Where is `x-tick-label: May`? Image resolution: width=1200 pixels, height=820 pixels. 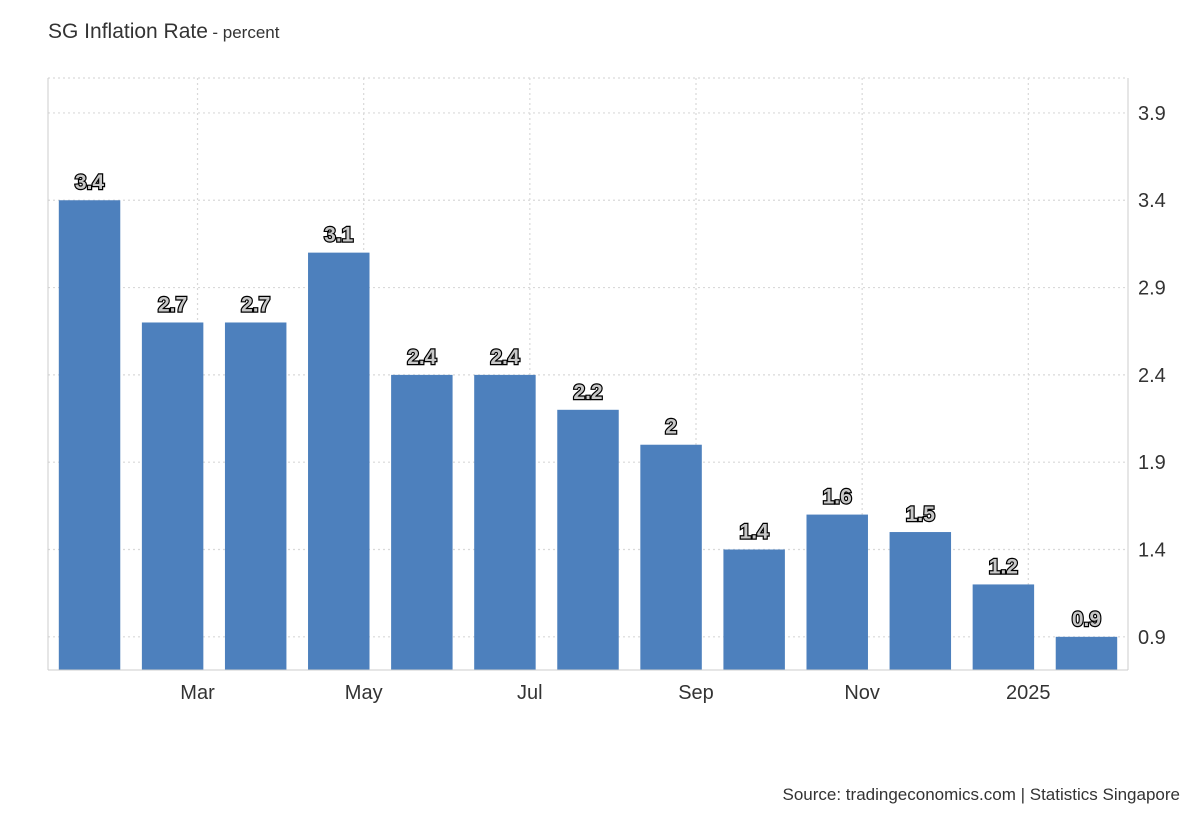
x-tick-label: May is located at coordinates (364, 693).